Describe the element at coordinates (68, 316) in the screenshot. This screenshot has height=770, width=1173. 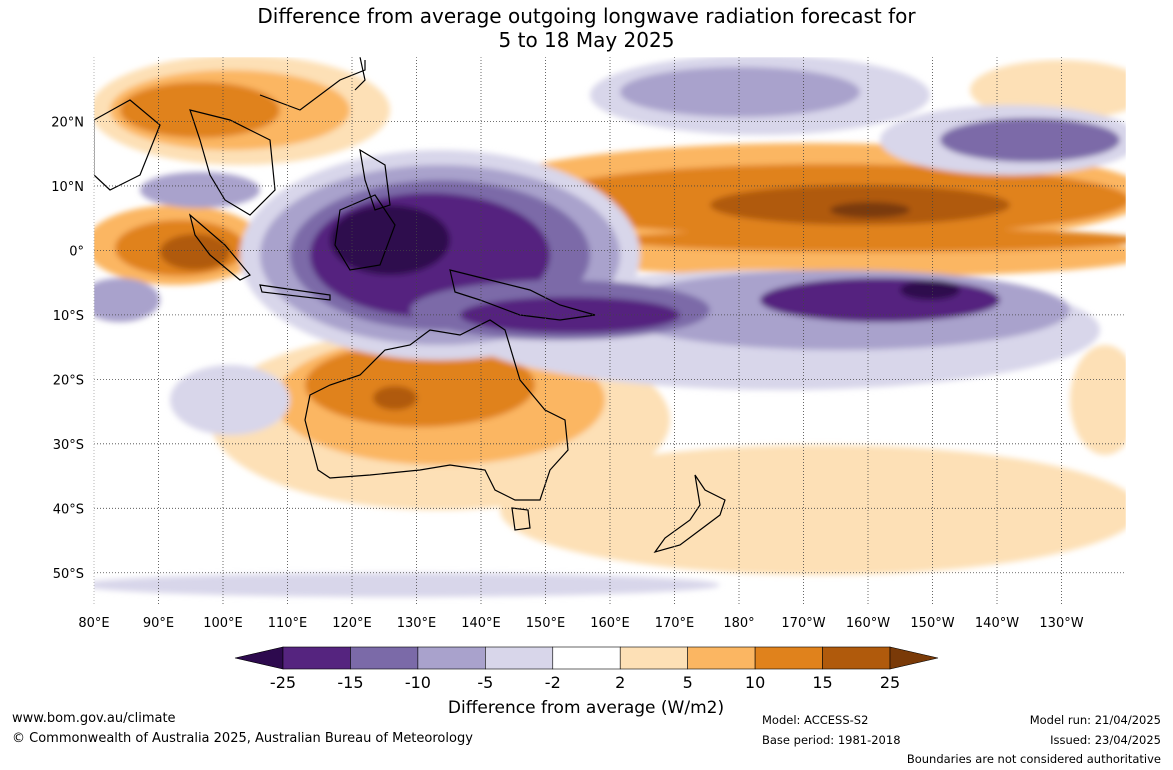
I see `latitude-tick-label: 10°S` at that location.